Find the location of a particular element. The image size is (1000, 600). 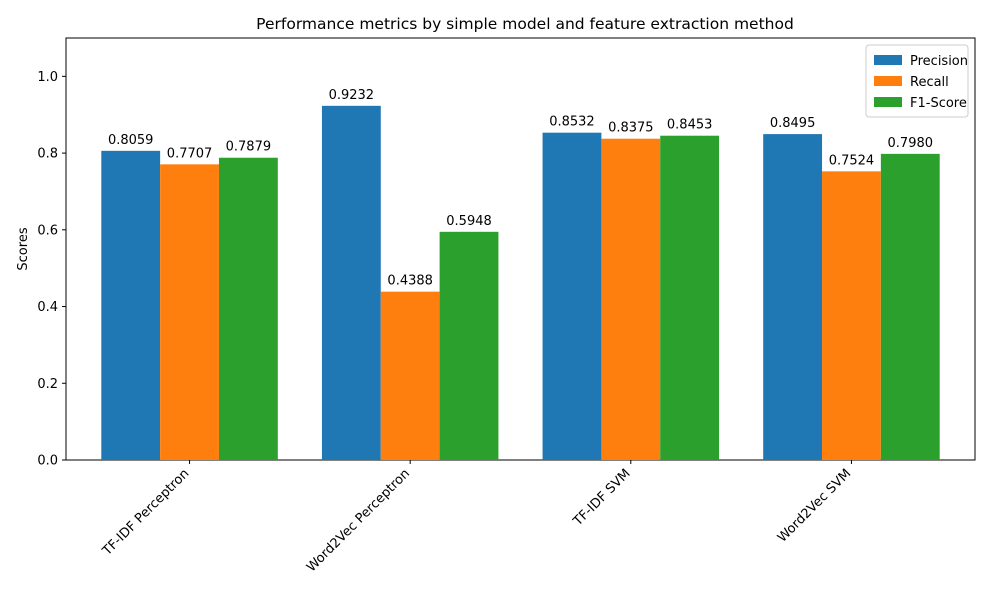

data-label-f1-score-2: 0.8453 is located at coordinates (690, 125).